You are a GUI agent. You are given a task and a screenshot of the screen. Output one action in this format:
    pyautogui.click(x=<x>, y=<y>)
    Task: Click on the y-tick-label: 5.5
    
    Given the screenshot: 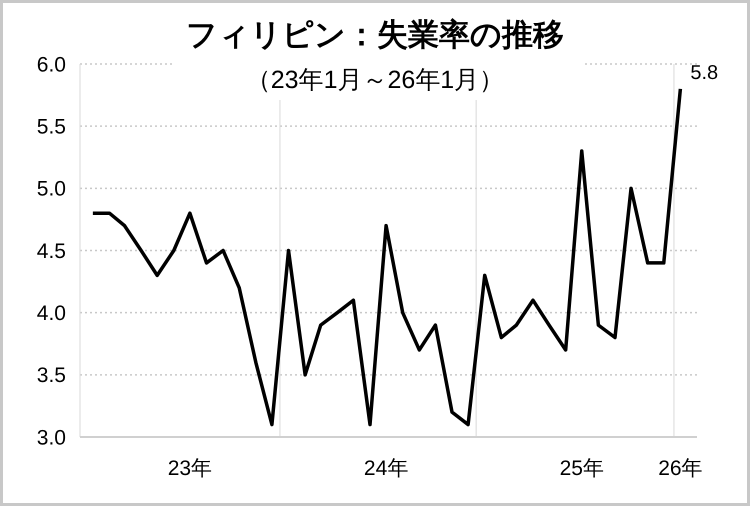 What is the action you would take?
    pyautogui.click(x=51, y=127)
    